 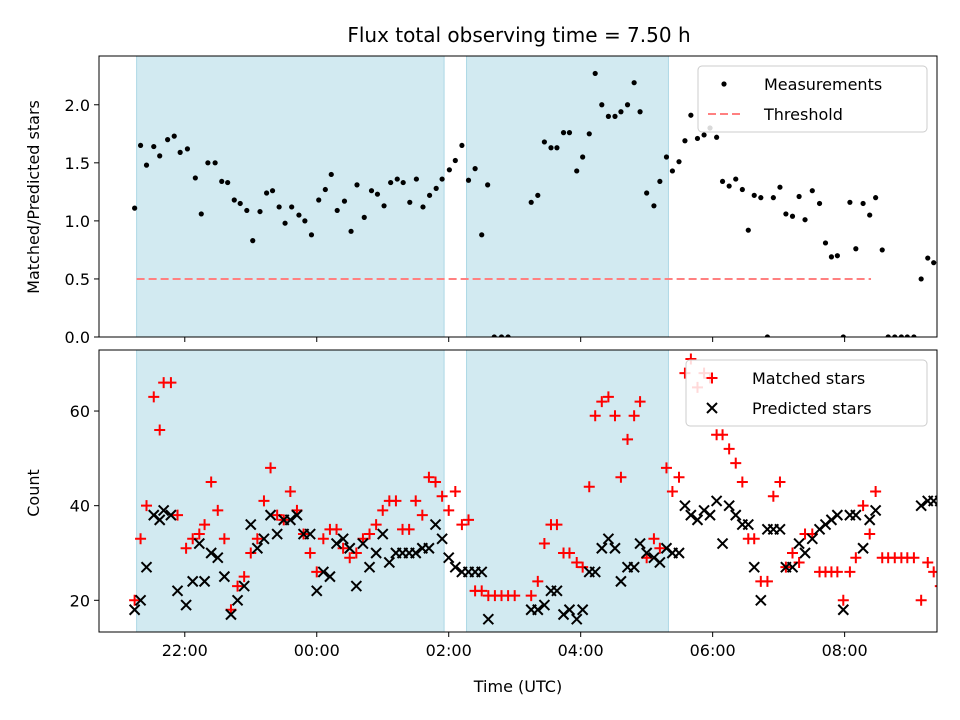 I want to click on ratio-y-axis-label: Matched/Predicted stars, so click(x=33, y=197).